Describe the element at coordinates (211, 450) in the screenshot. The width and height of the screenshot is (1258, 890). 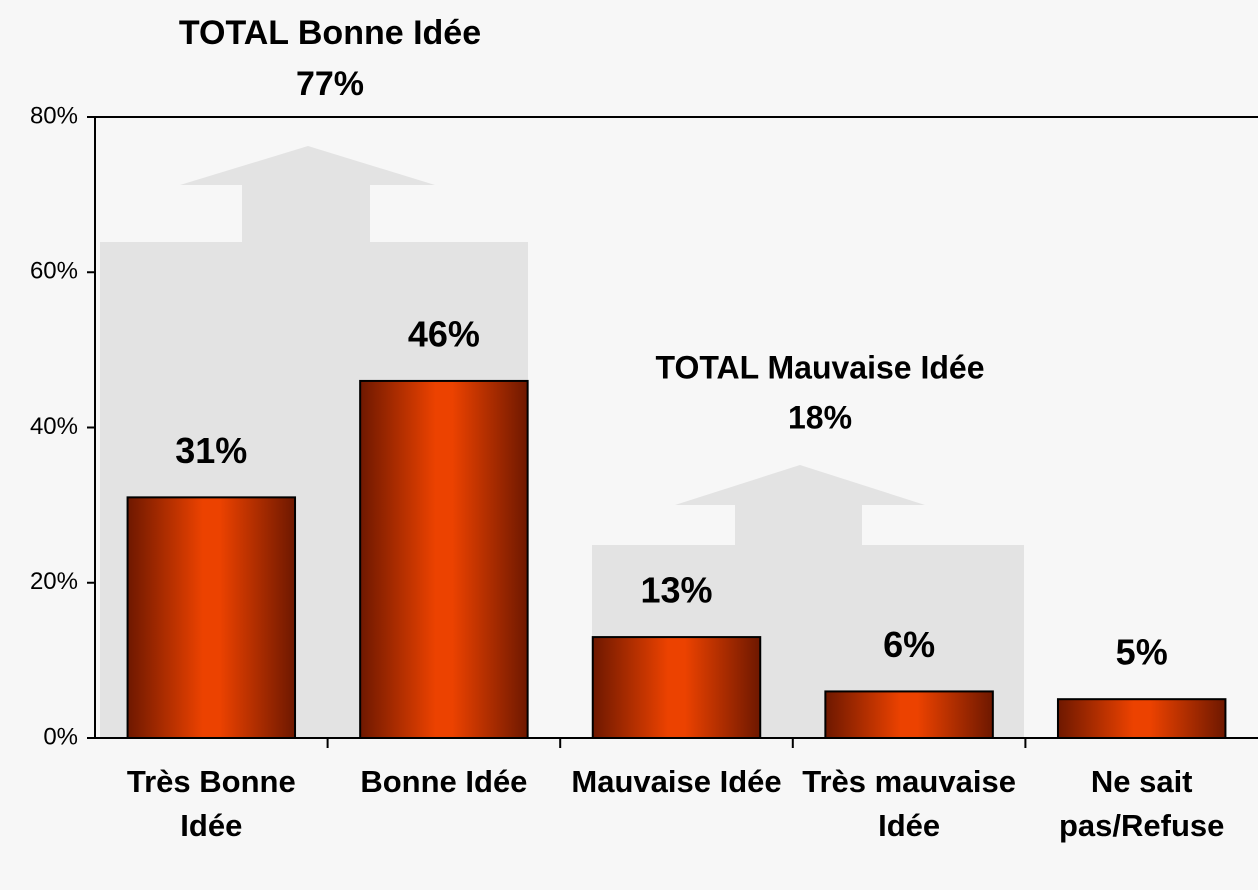
I see `value-label: 31%` at that location.